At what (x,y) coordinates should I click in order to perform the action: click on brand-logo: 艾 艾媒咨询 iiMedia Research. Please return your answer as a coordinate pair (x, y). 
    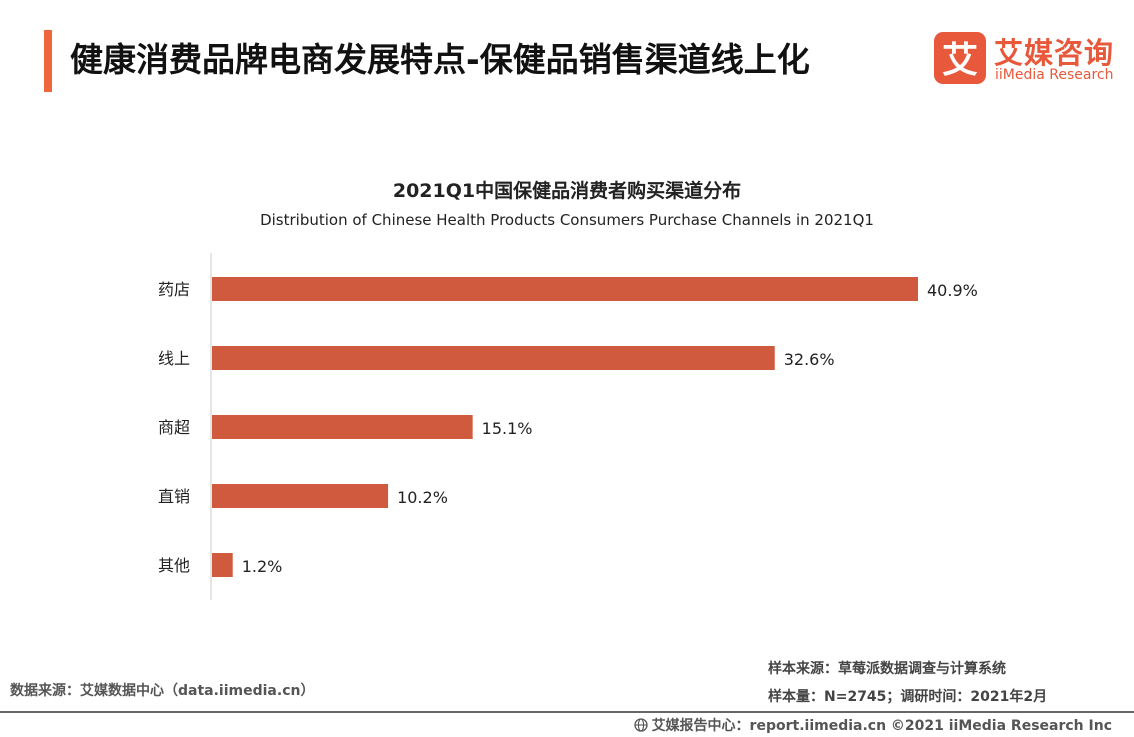
    Looking at the image, I should click on (1024, 60).